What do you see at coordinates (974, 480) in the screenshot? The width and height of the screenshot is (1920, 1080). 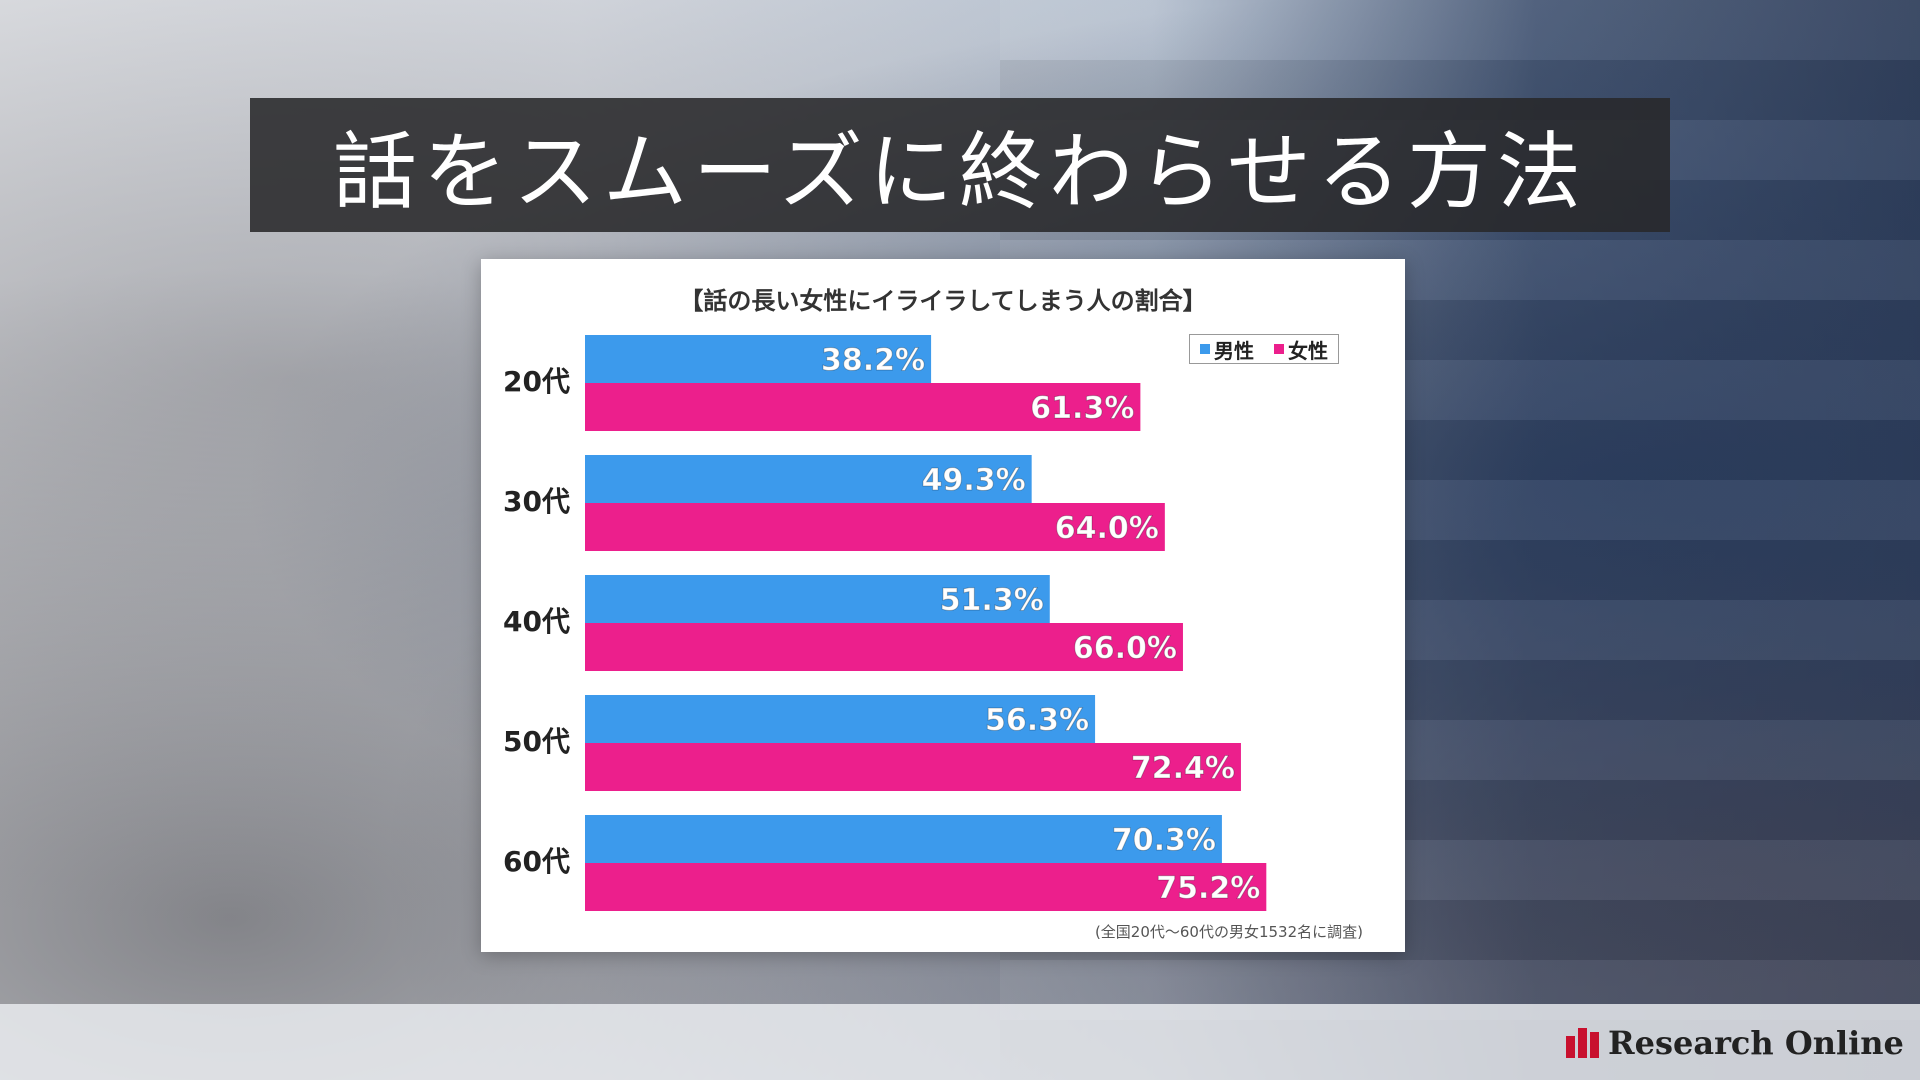 I see `data-label: 49.3%` at bounding box center [974, 480].